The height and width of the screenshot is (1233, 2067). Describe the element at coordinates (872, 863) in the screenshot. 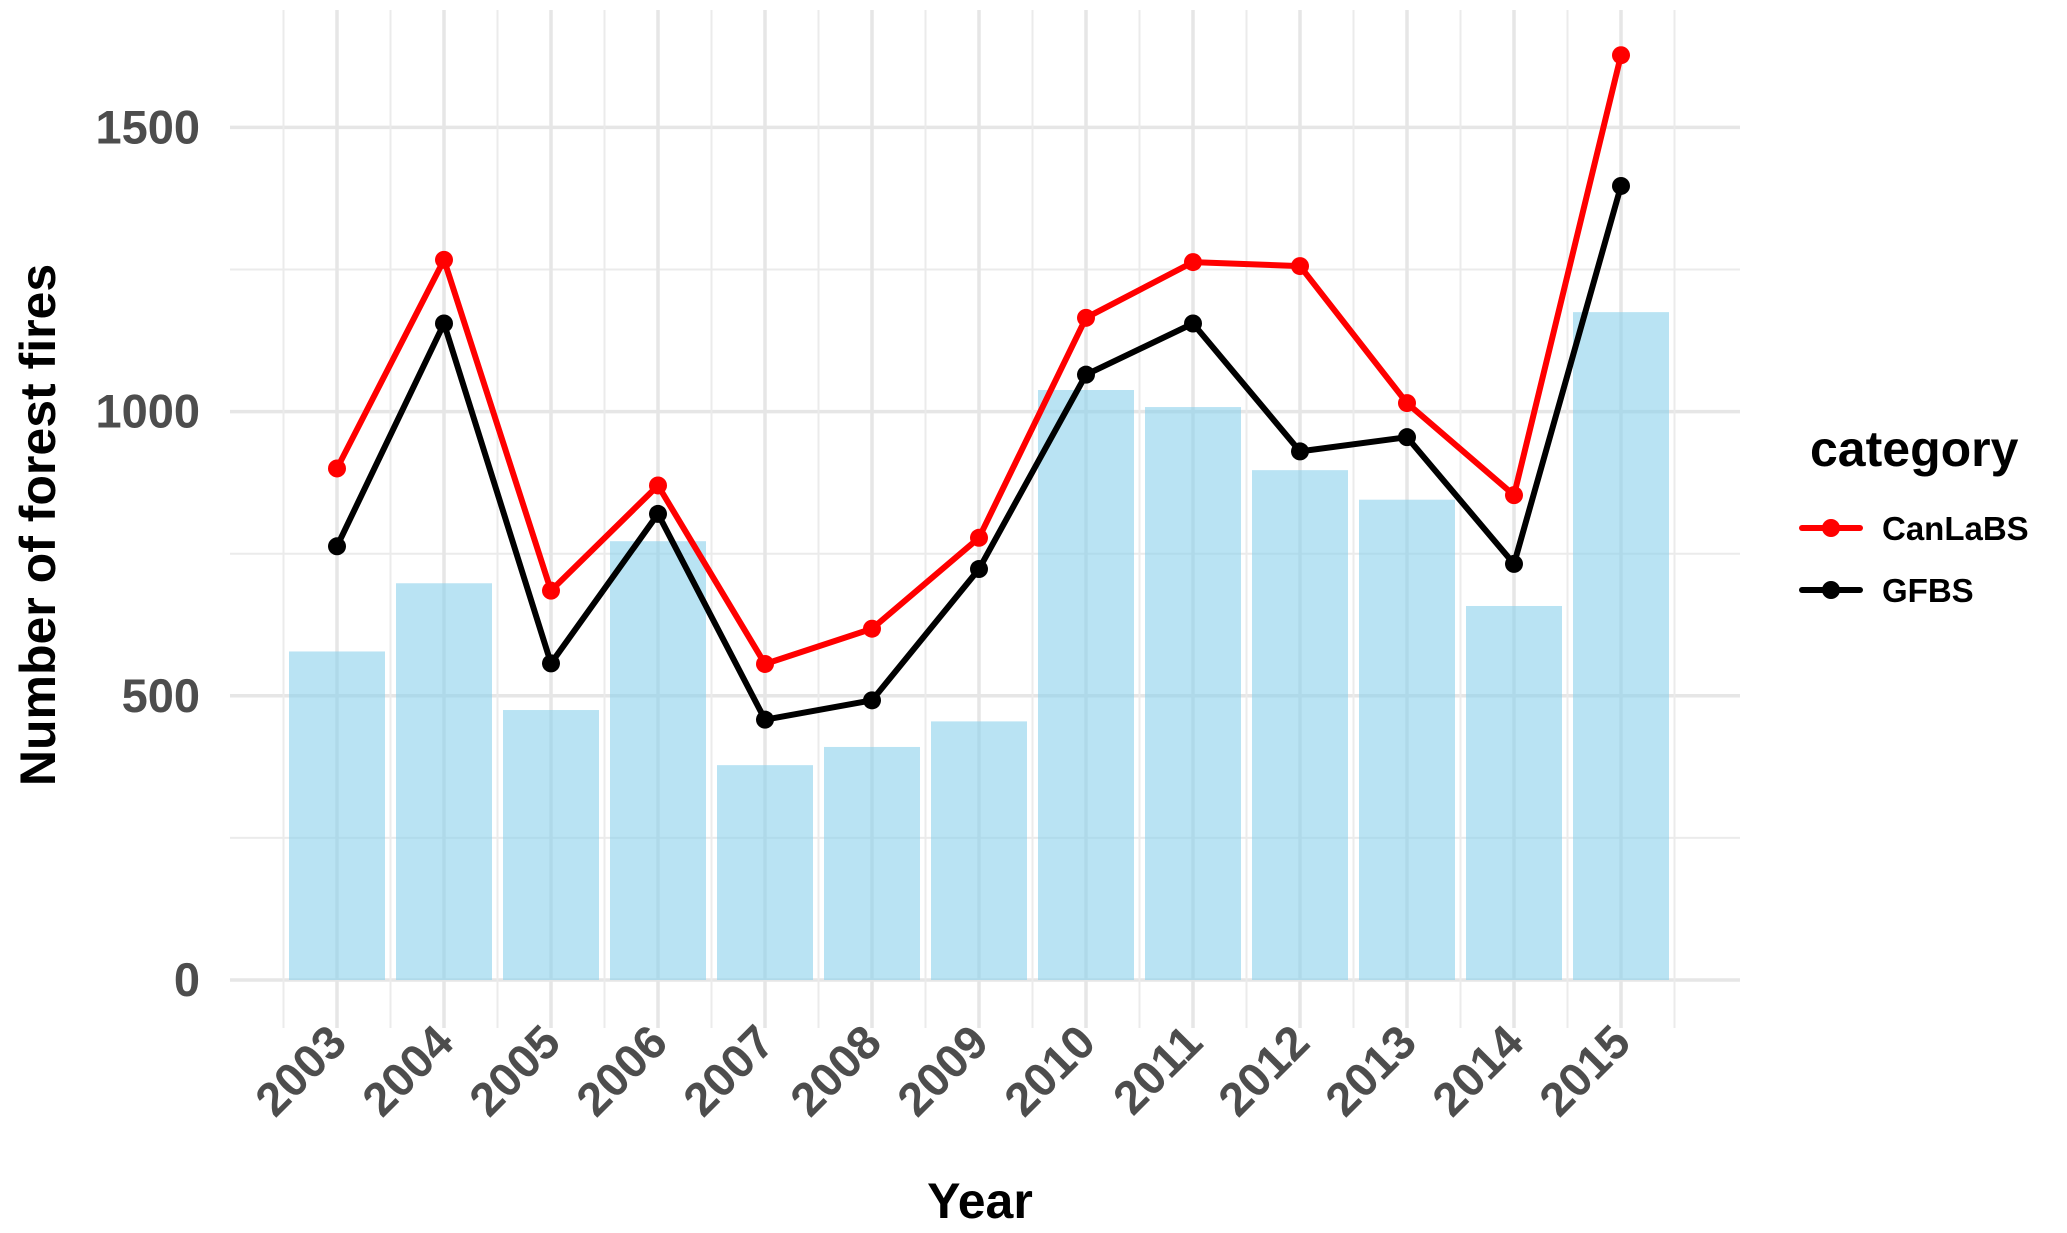

I see `bar-2008` at that location.